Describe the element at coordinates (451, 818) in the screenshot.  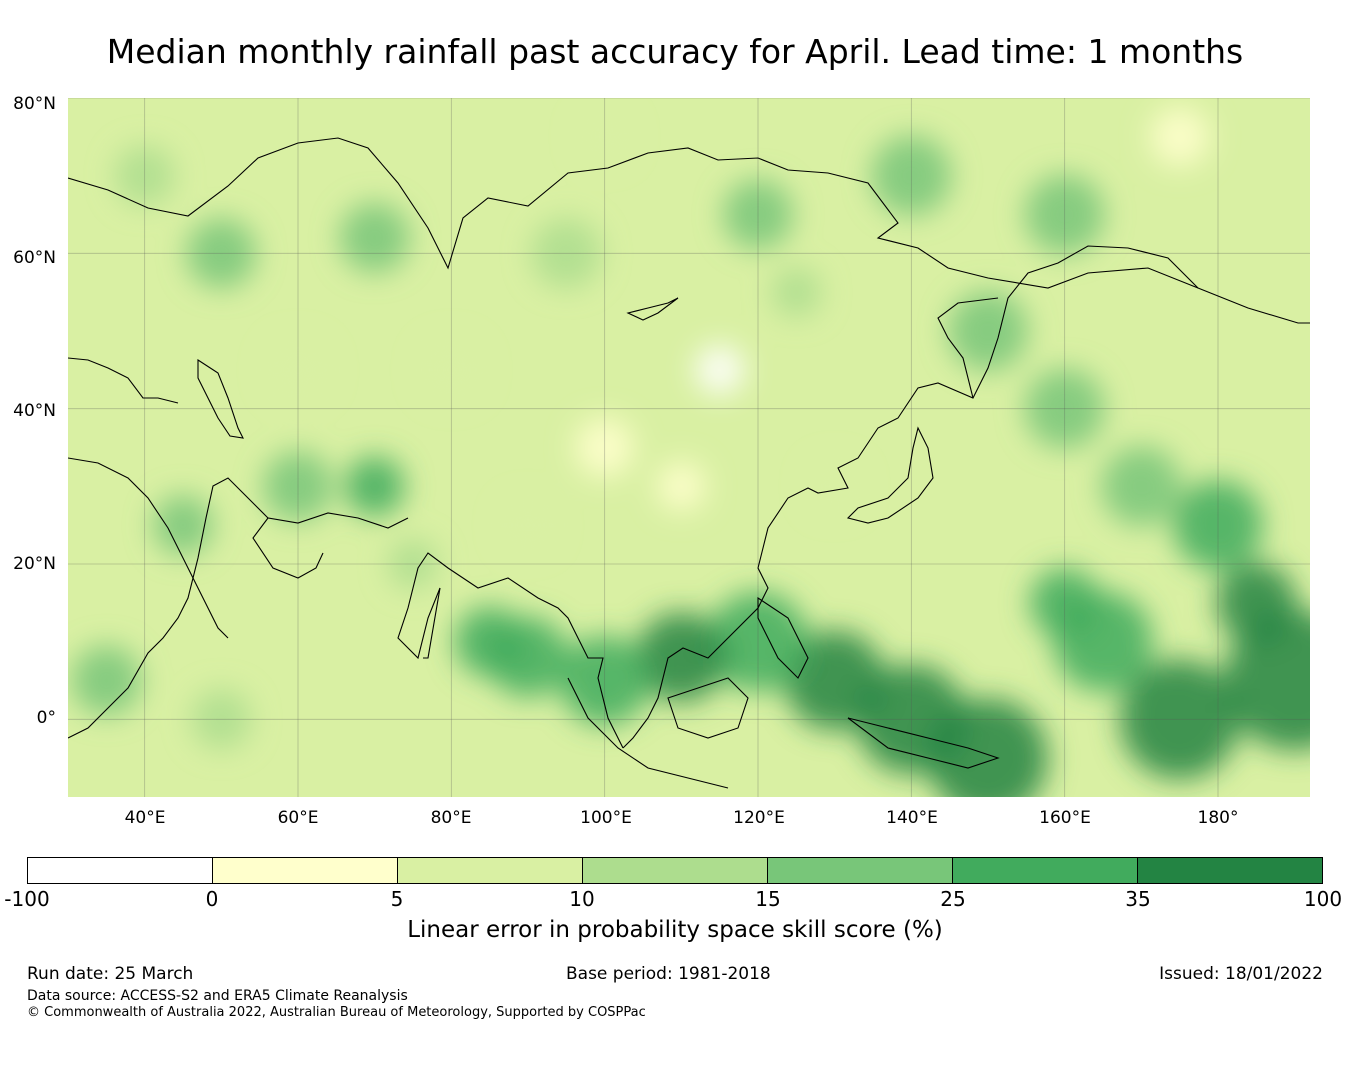
I see `lon-label-80e: 80°E` at that location.